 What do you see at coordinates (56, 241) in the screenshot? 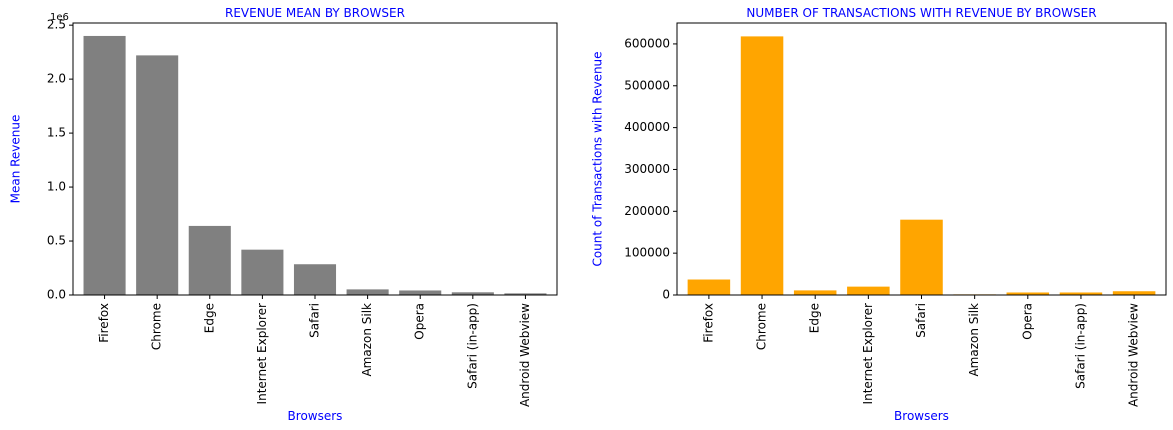
I see `y-tick-label: 0.5` at bounding box center [56, 241].